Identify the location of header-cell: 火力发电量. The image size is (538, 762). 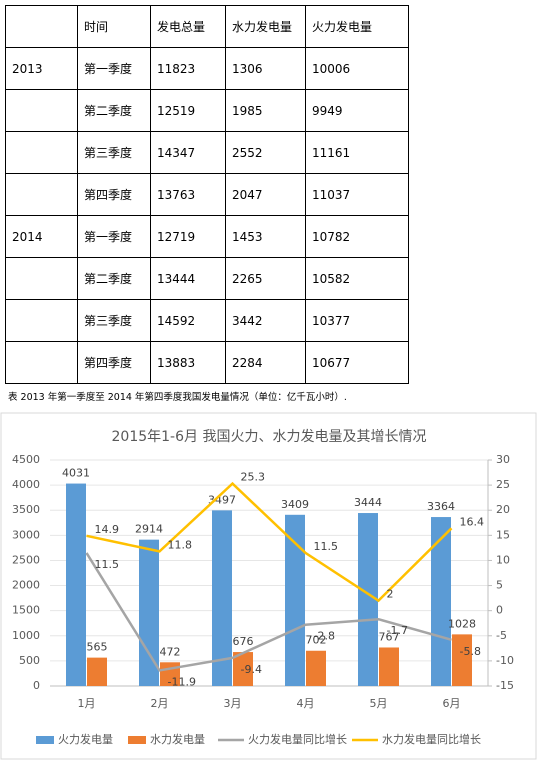
(357, 26).